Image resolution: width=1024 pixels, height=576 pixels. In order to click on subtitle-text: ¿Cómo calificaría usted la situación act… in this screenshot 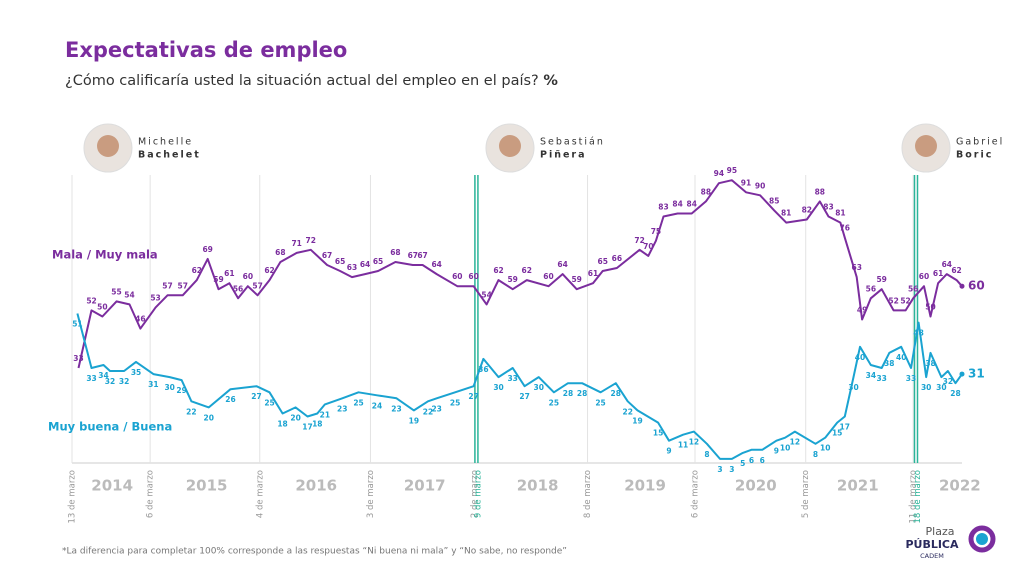, I will do `click(302, 81)`.